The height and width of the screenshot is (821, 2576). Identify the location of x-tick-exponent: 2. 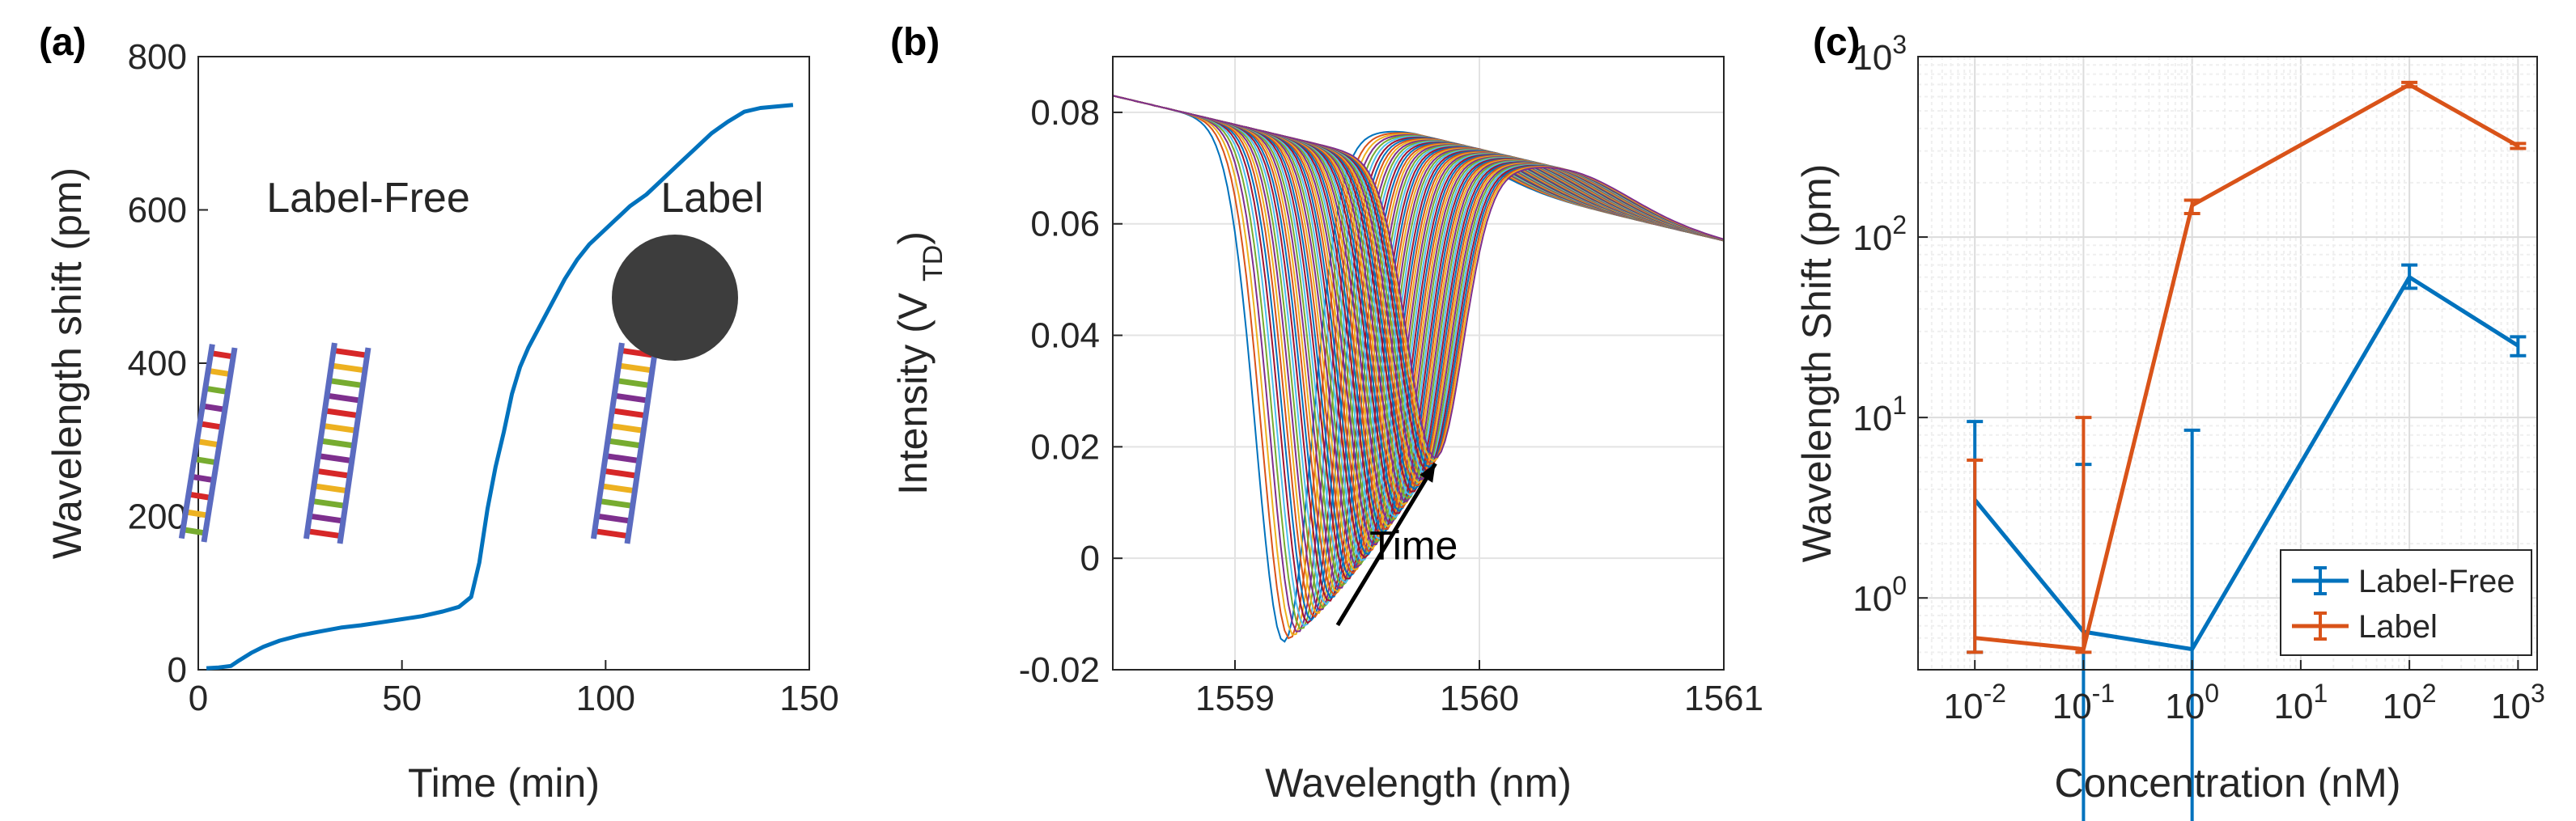
(2429, 694).